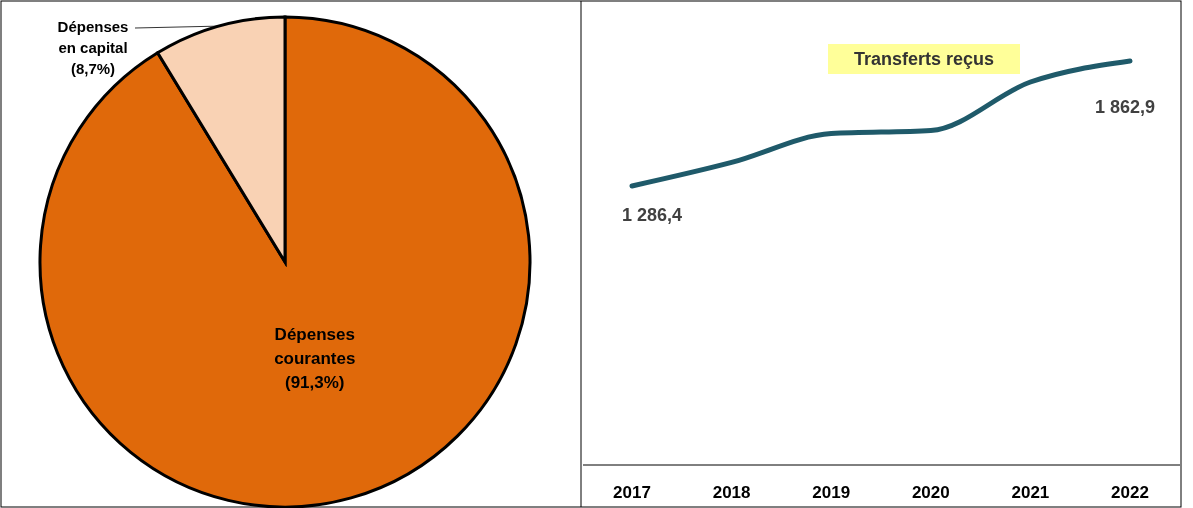 This screenshot has height=508, width=1193. Describe the element at coordinates (93, 37) in the screenshot. I see `slice-label: Dépenses en capital` at that location.